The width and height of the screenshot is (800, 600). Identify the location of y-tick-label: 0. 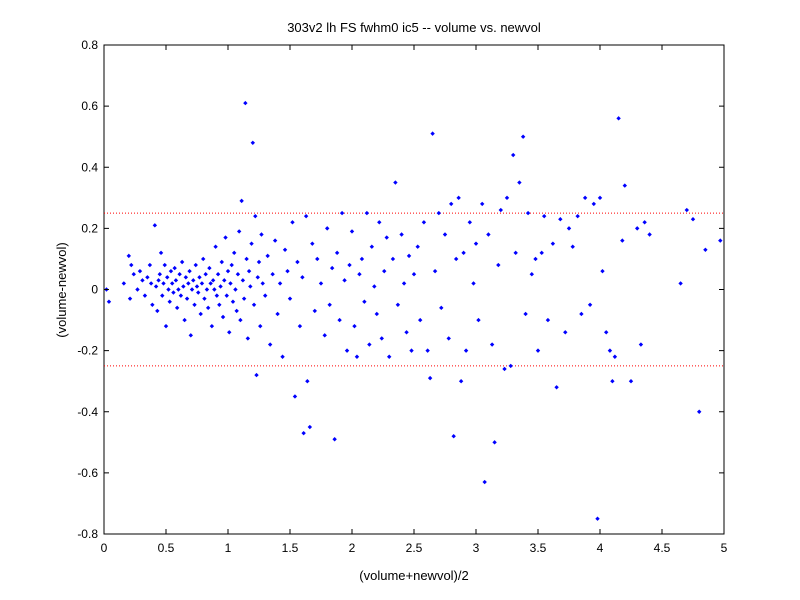
(94, 290).